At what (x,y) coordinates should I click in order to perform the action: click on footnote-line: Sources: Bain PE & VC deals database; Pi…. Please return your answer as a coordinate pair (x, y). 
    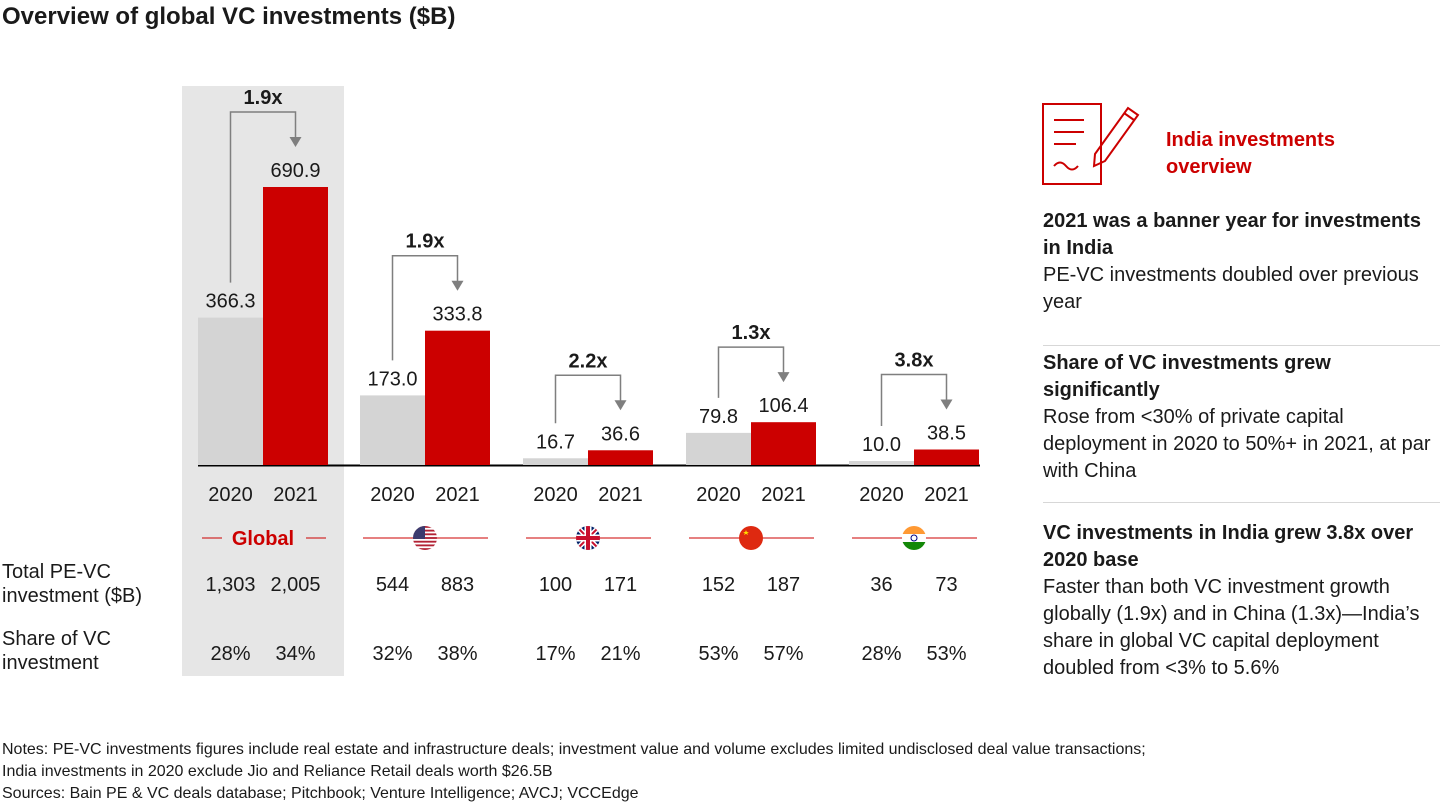
    Looking at the image, I should click on (320, 793).